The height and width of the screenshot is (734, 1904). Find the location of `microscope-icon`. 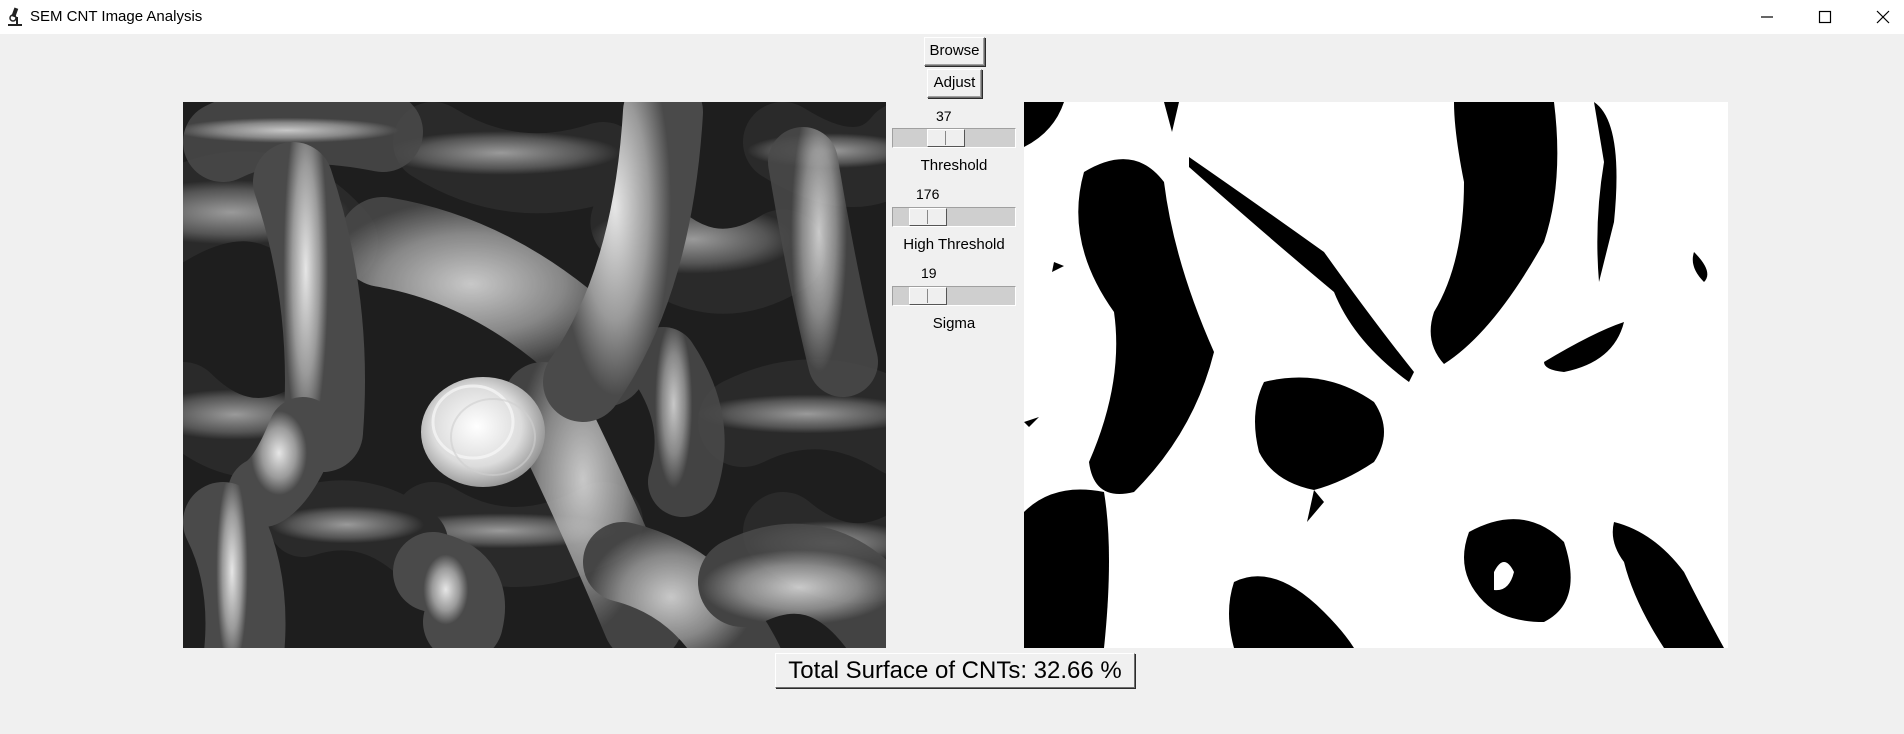

microscope-icon is located at coordinates (15, 16).